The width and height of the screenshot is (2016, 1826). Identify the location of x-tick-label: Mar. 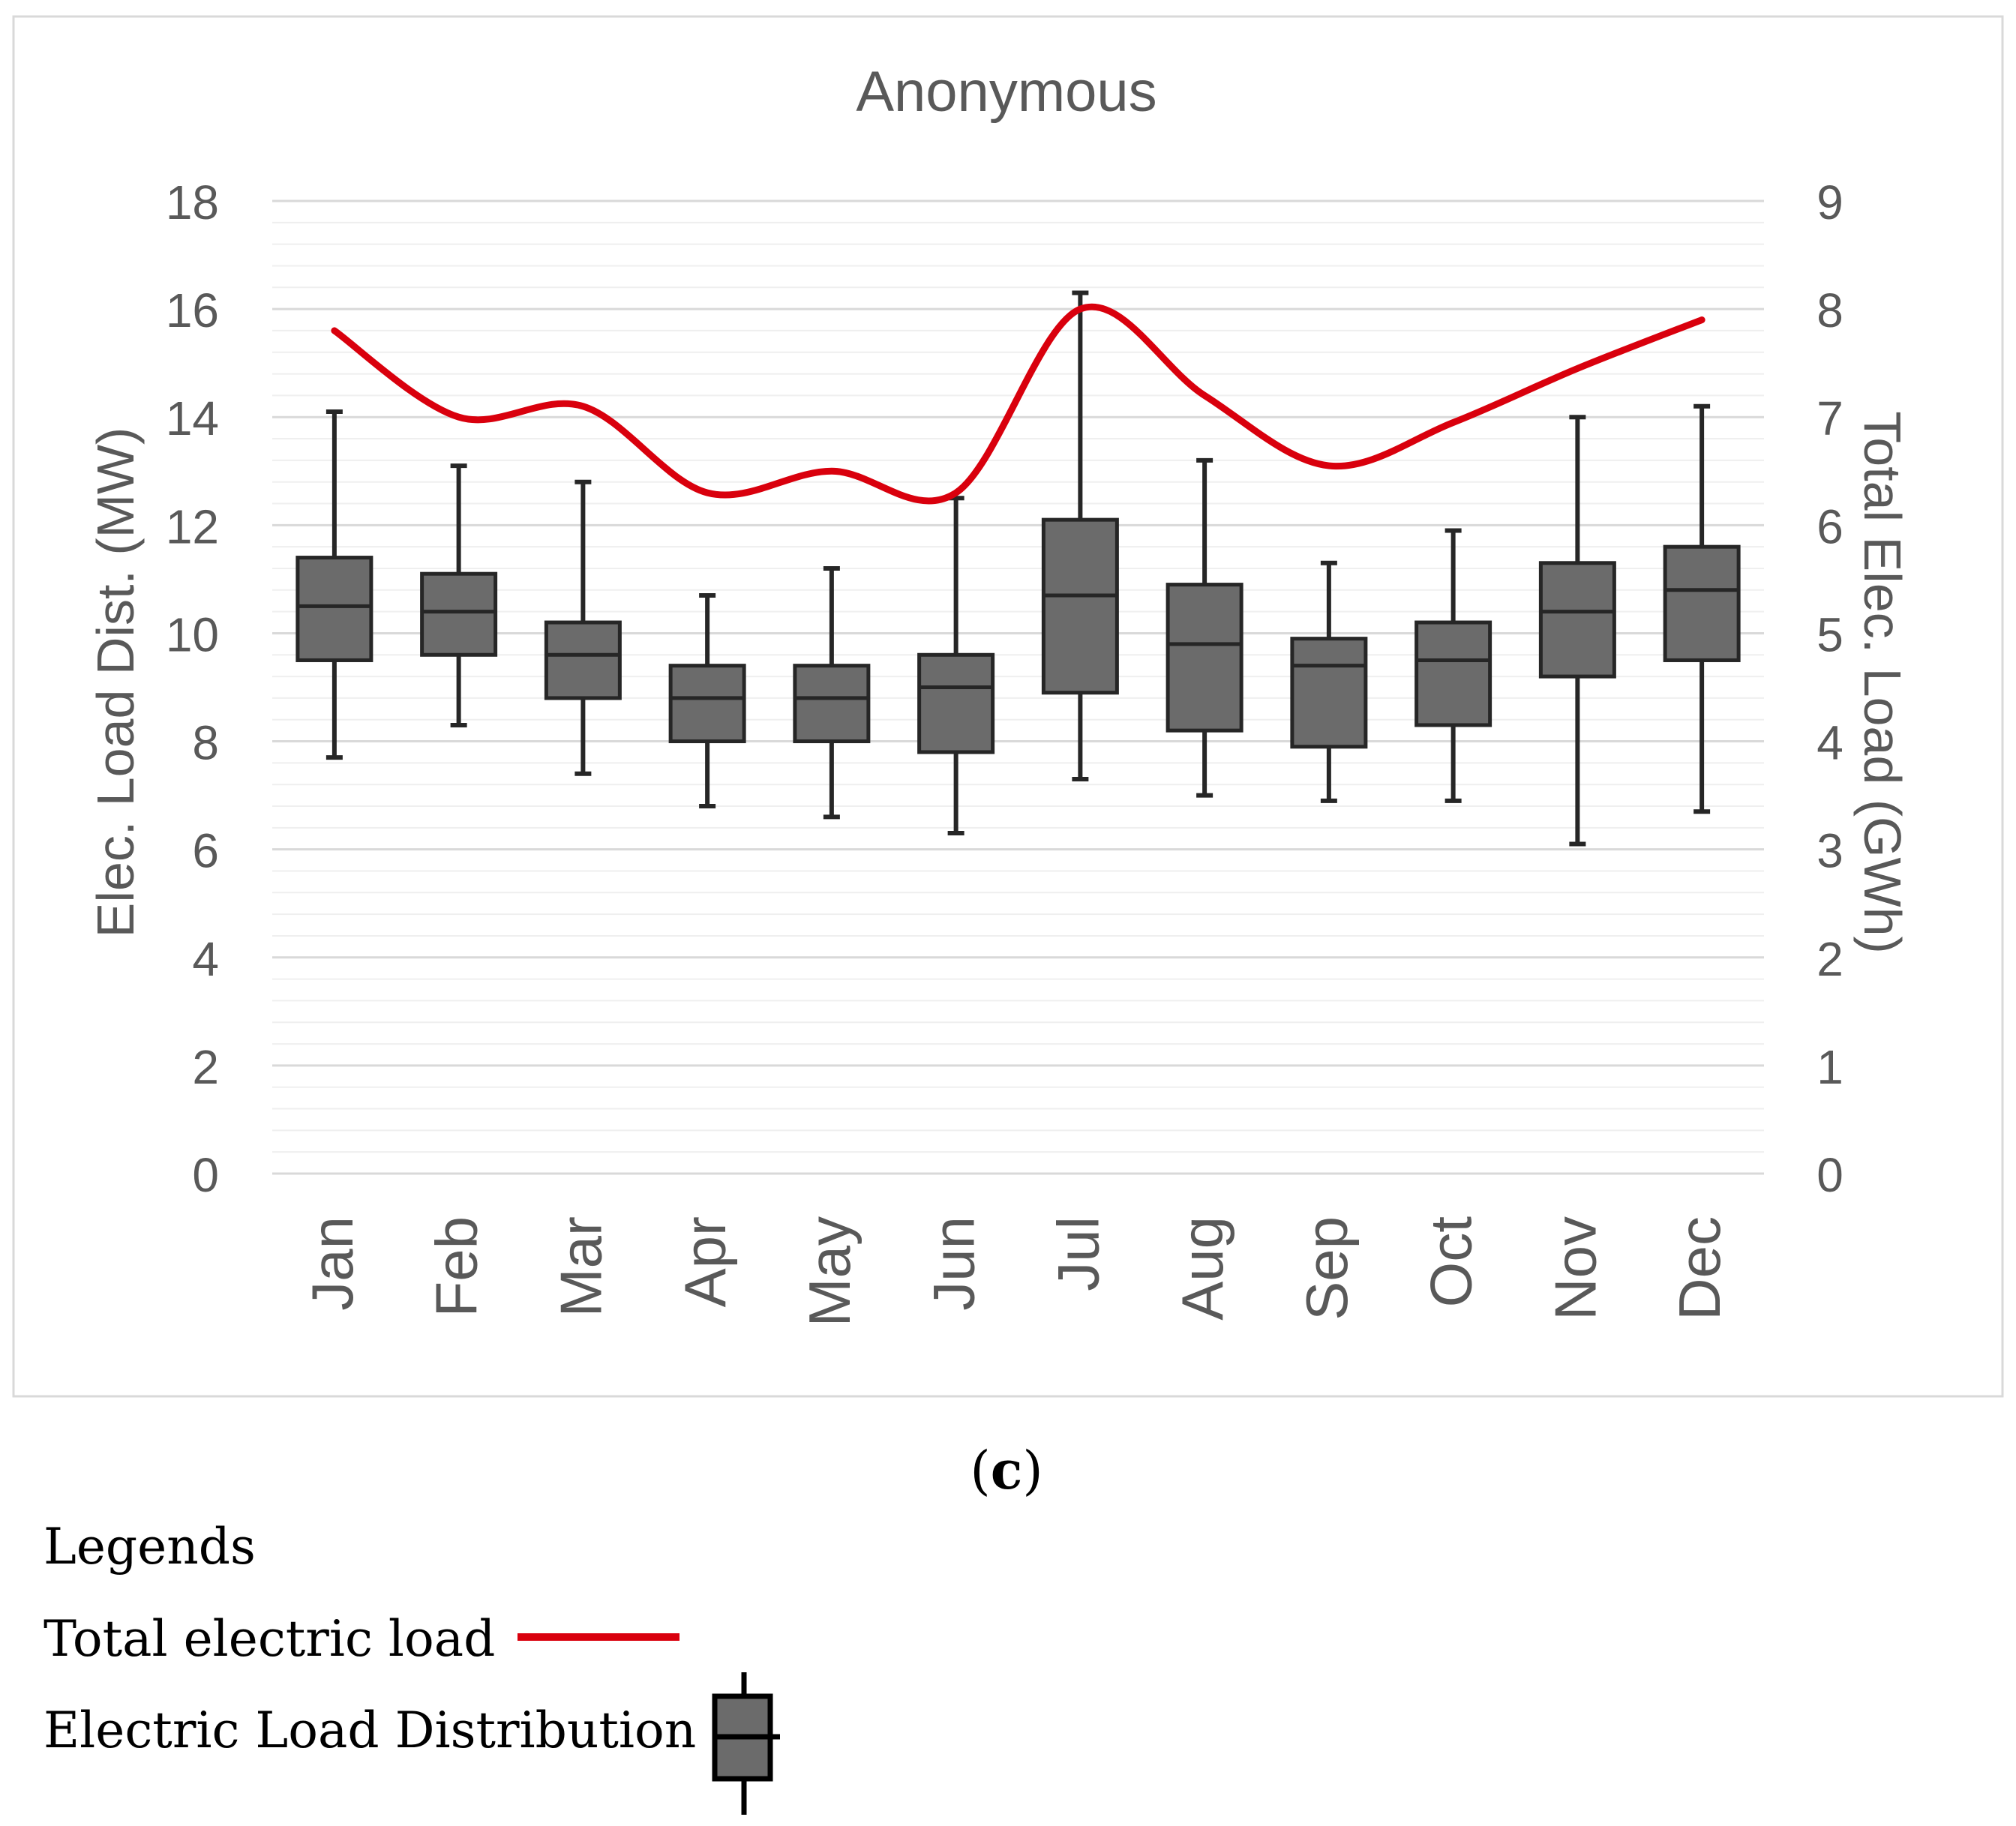
(581, 1266).